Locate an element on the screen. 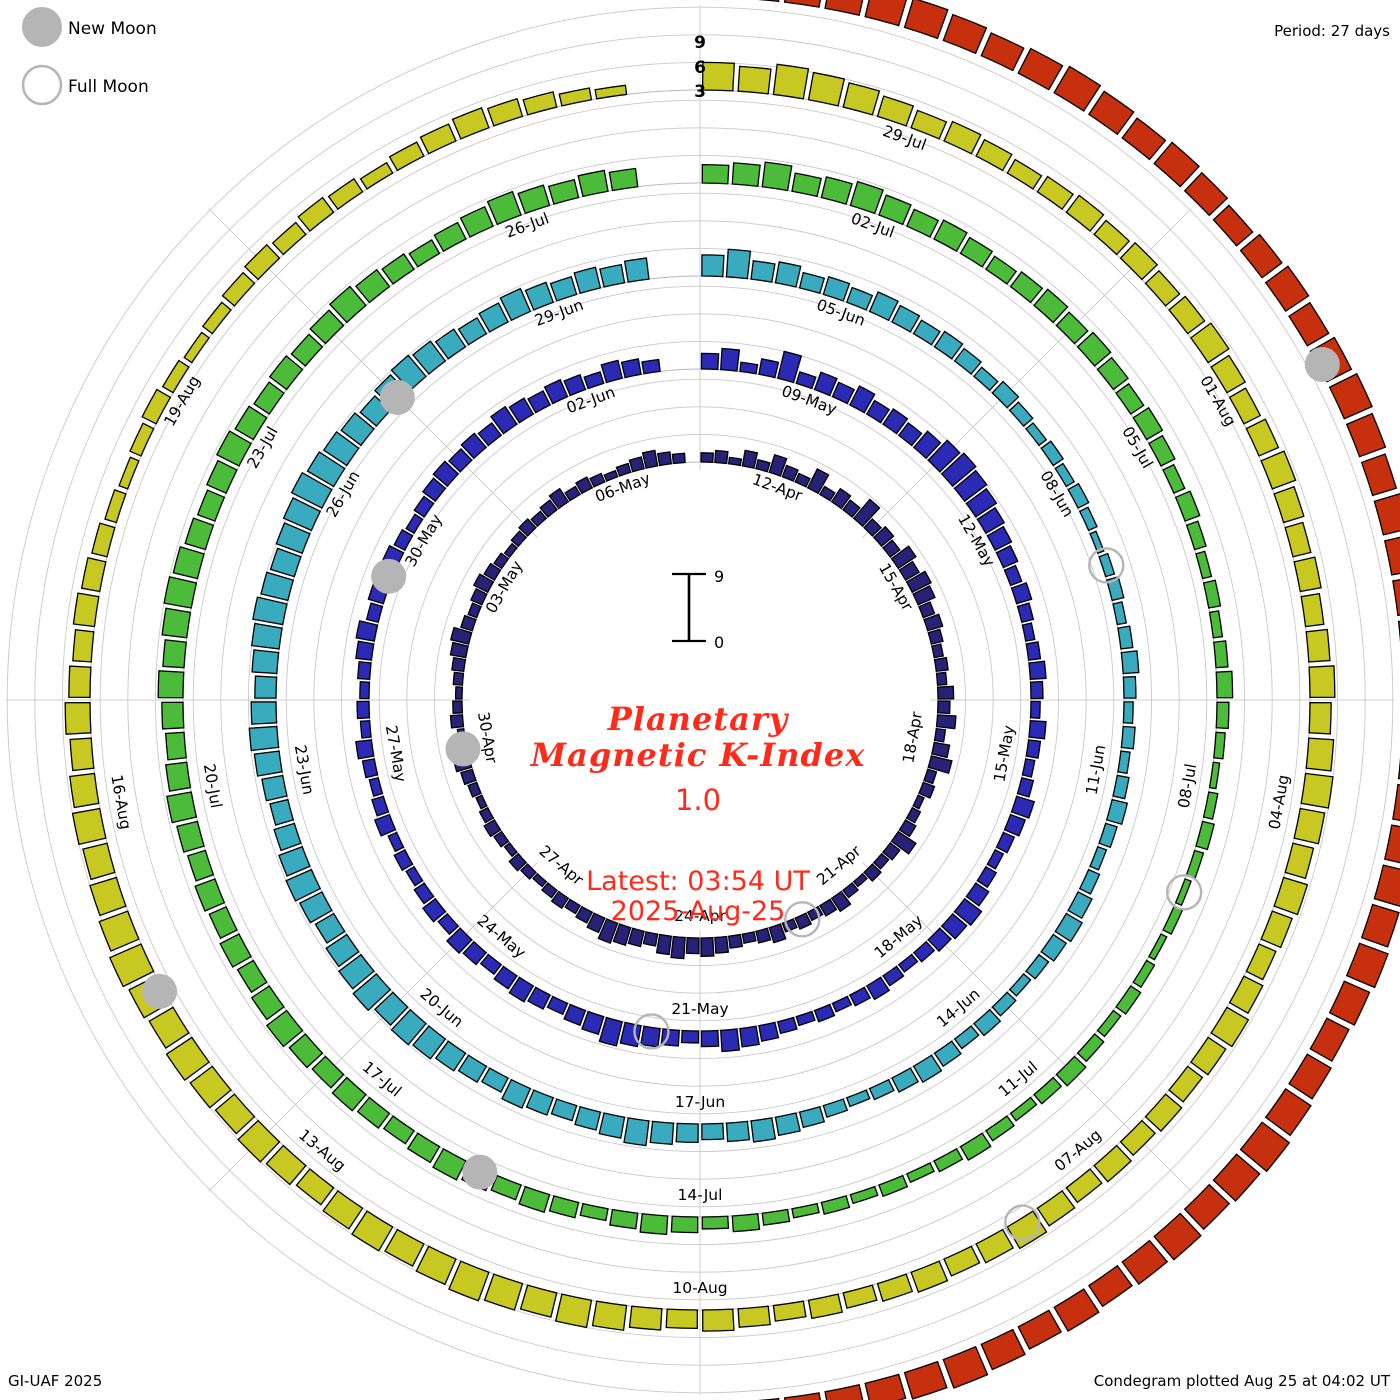  latest-time-label: Latest: 03:54 UT is located at coordinates (698, 881).